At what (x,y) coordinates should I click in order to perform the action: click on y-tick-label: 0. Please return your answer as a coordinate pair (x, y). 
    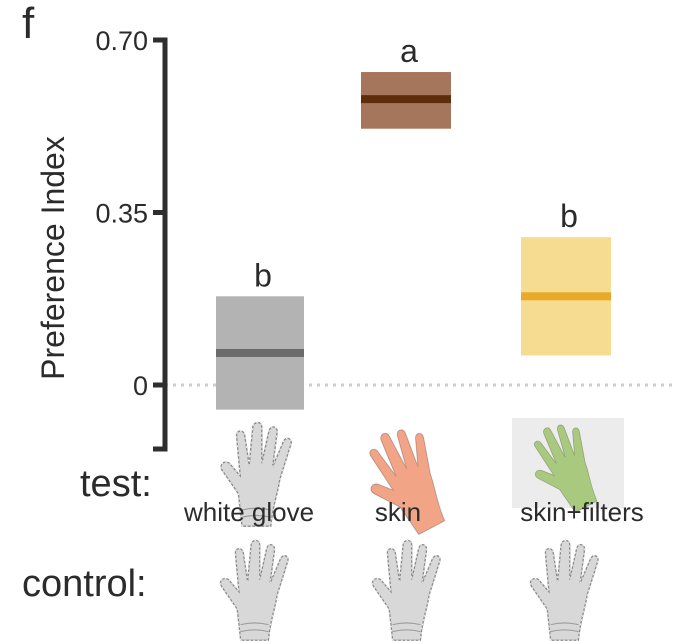
    Looking at the image, I should click on (140, 386).